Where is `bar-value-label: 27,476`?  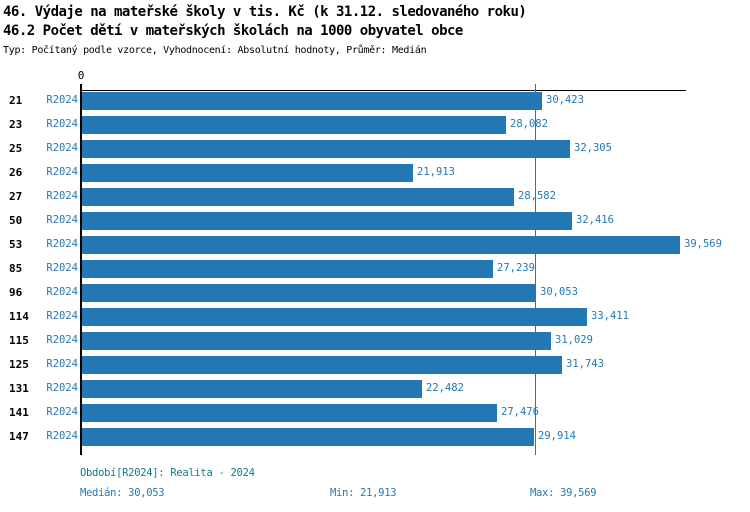
bar-value-label: 27,476 is located at coordinates (520, 412).